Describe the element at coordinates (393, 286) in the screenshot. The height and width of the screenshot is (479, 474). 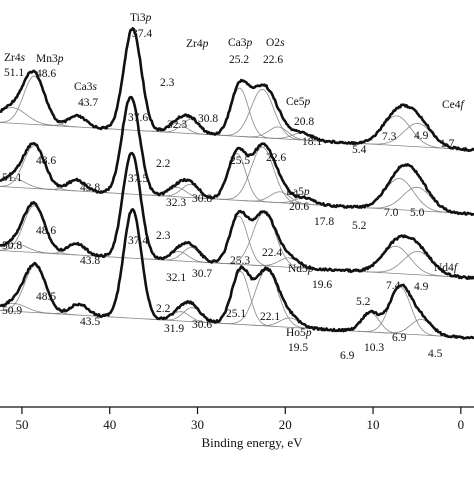
I see `peak-value-label: 7.4` at that location.